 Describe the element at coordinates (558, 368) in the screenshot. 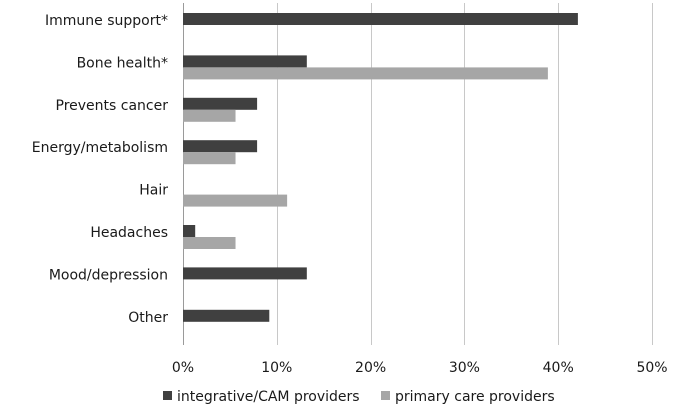

I see `x-tick-label: 40%` at that location.